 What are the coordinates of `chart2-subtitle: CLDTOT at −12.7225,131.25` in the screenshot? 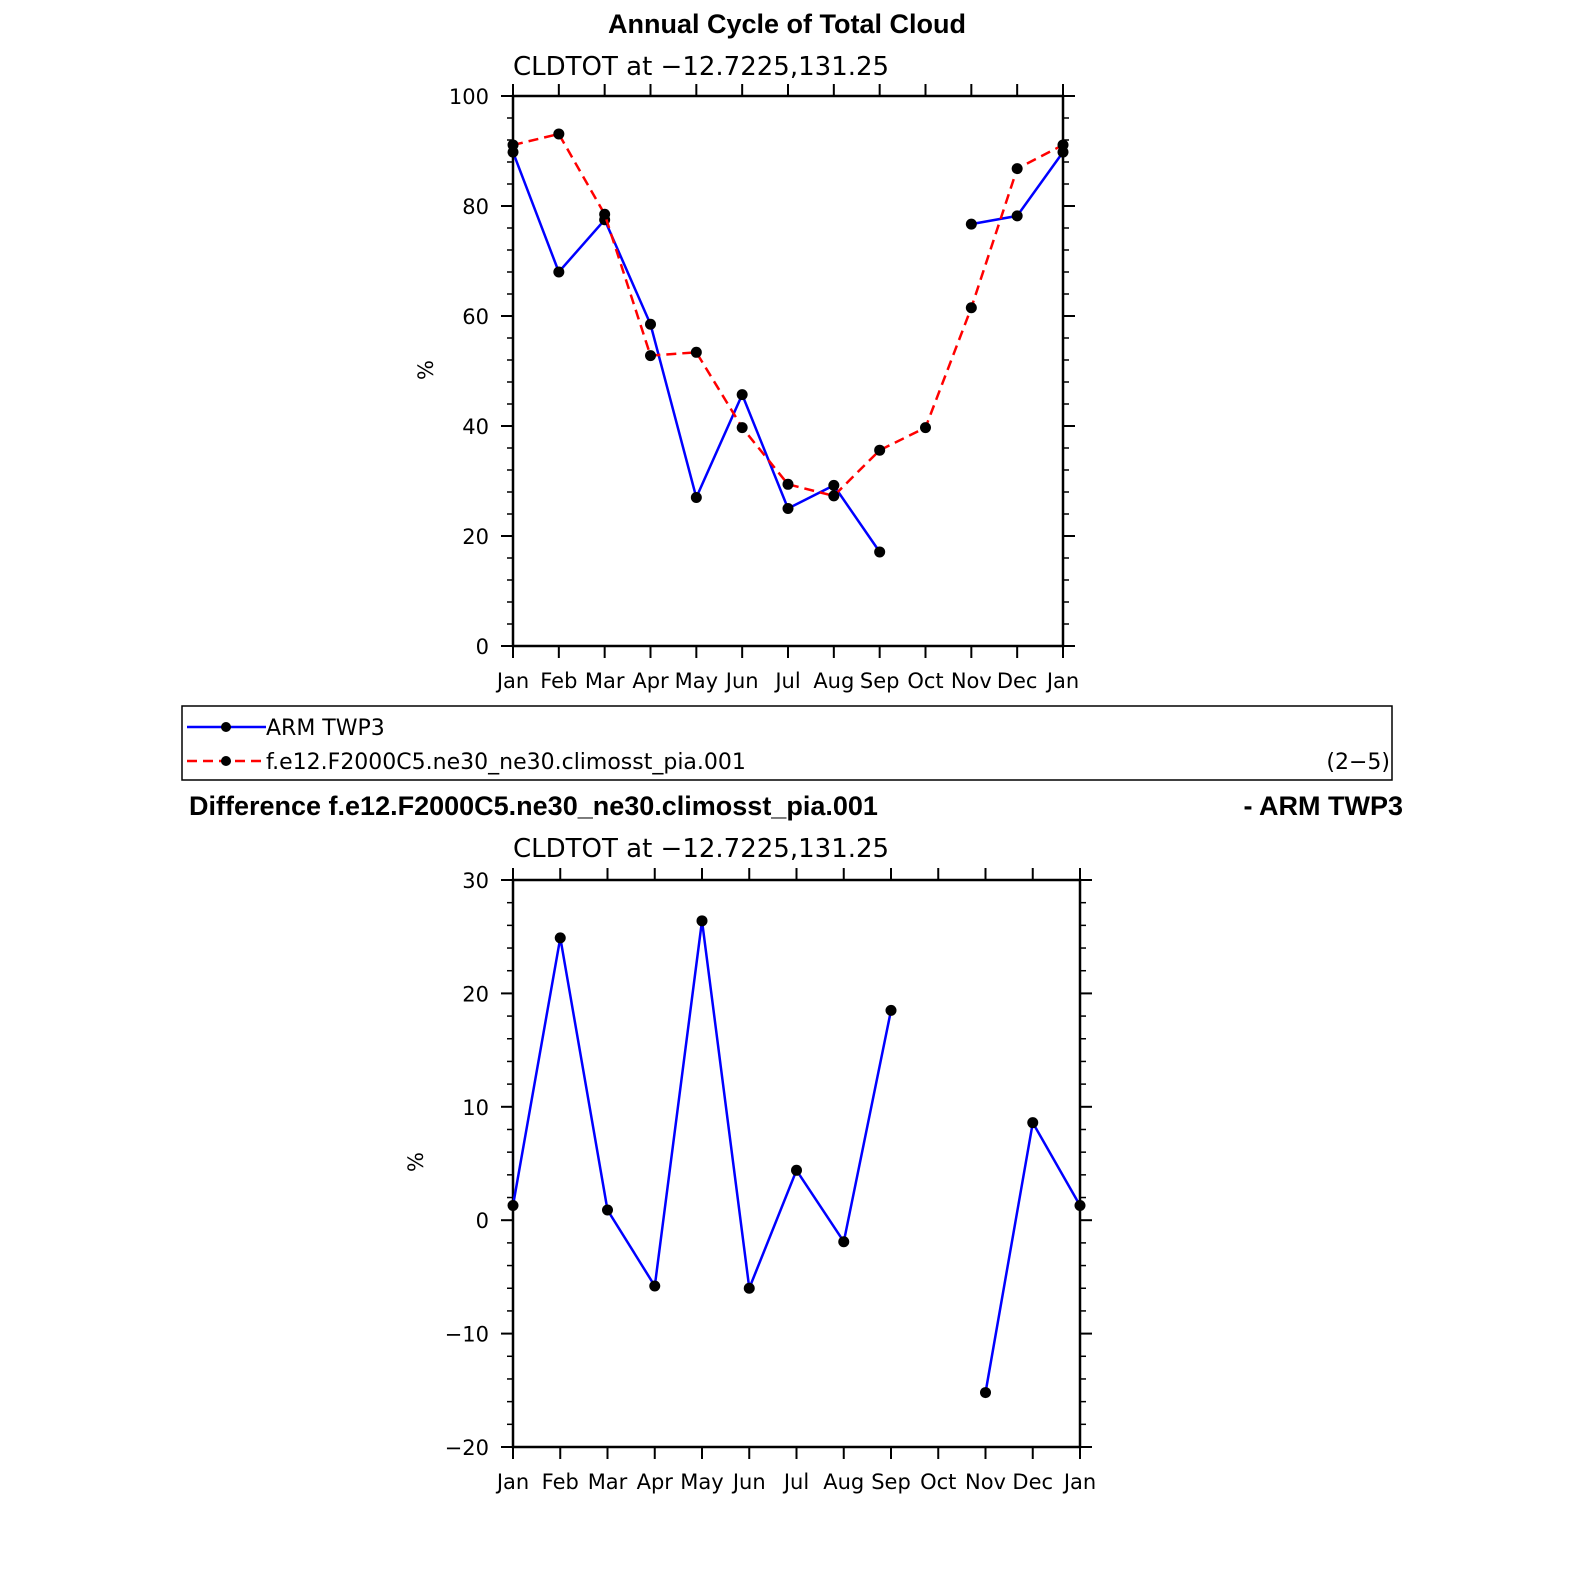 It's located at (701, 849).